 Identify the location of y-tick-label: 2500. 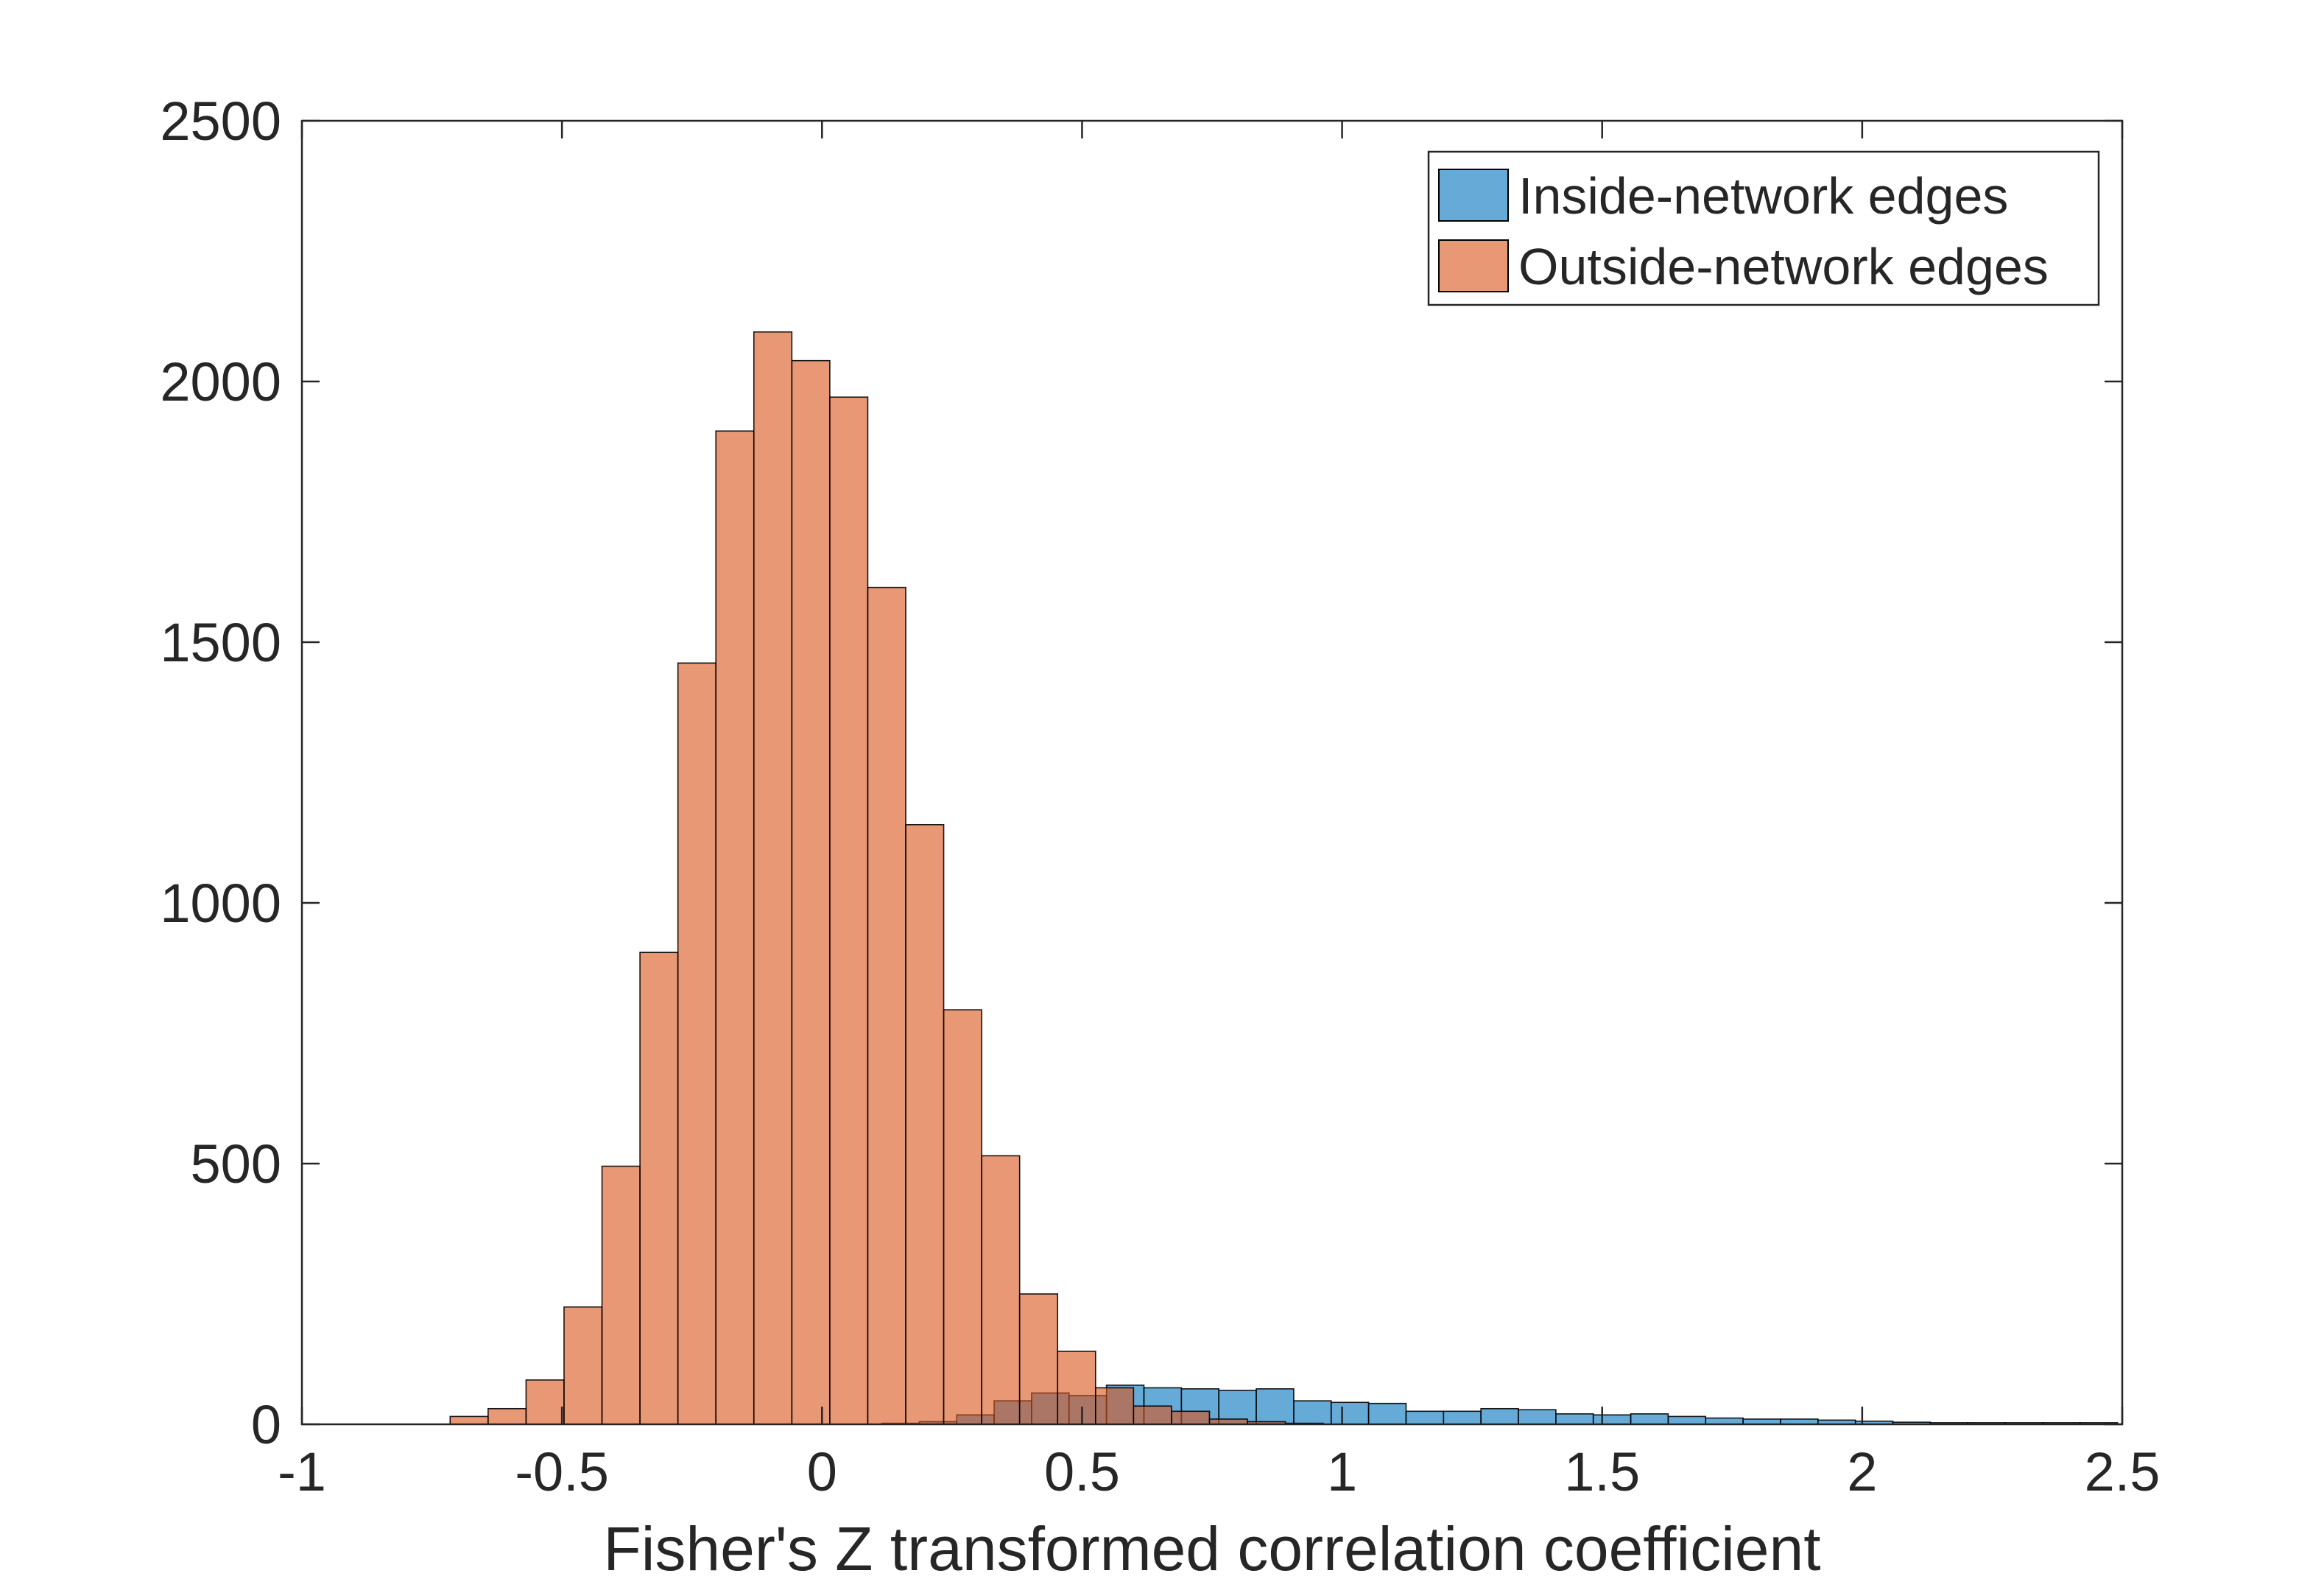
(221, 121).